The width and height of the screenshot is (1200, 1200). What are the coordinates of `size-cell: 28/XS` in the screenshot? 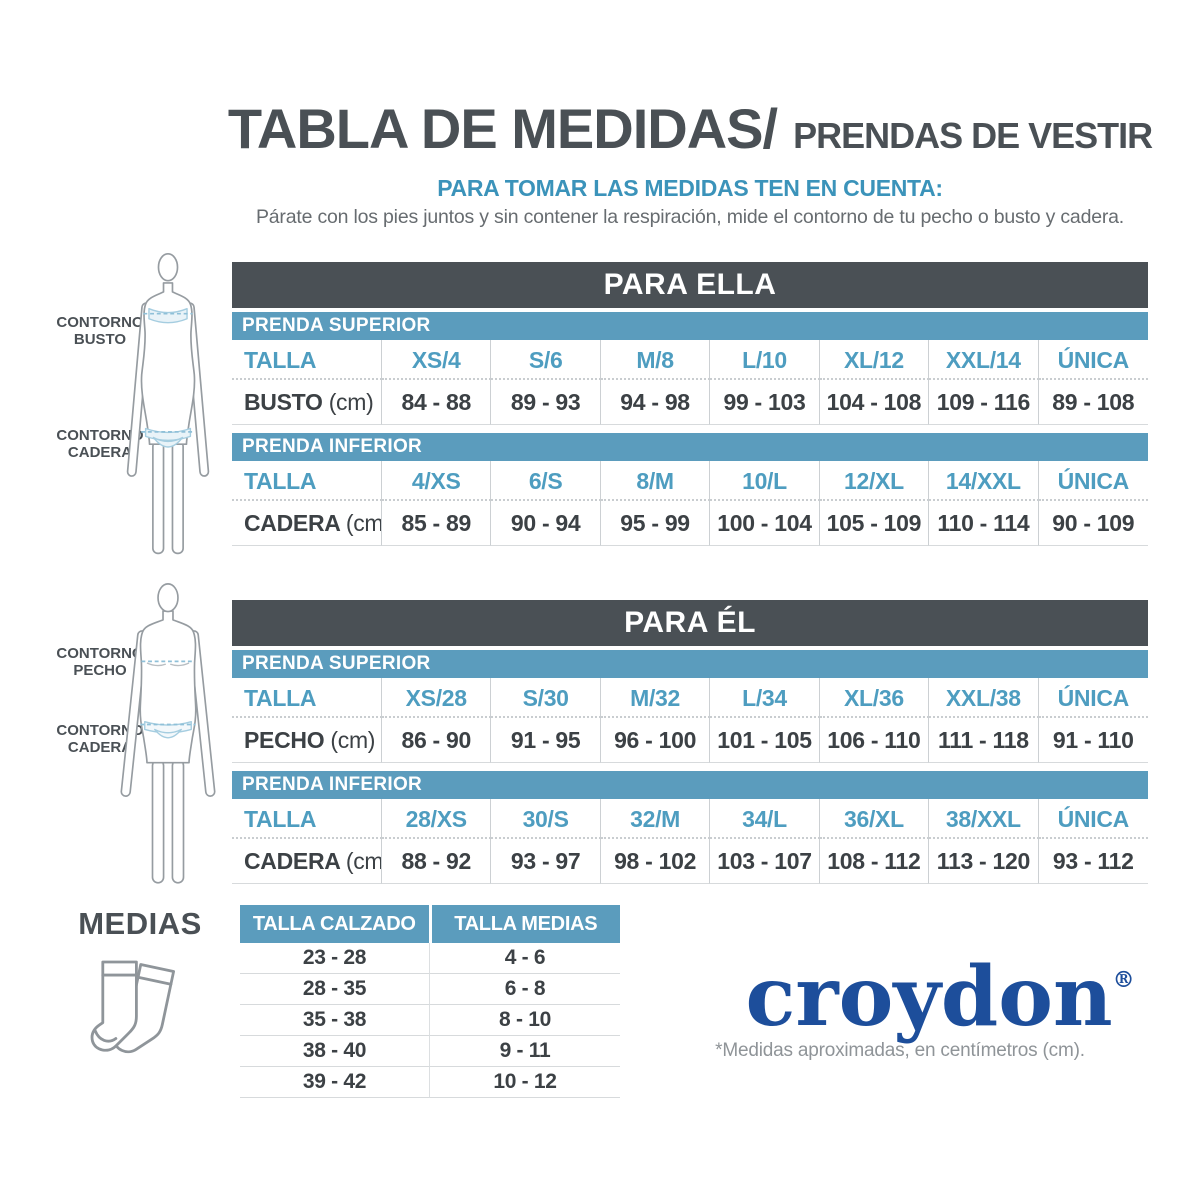 It's located at (437, 819).